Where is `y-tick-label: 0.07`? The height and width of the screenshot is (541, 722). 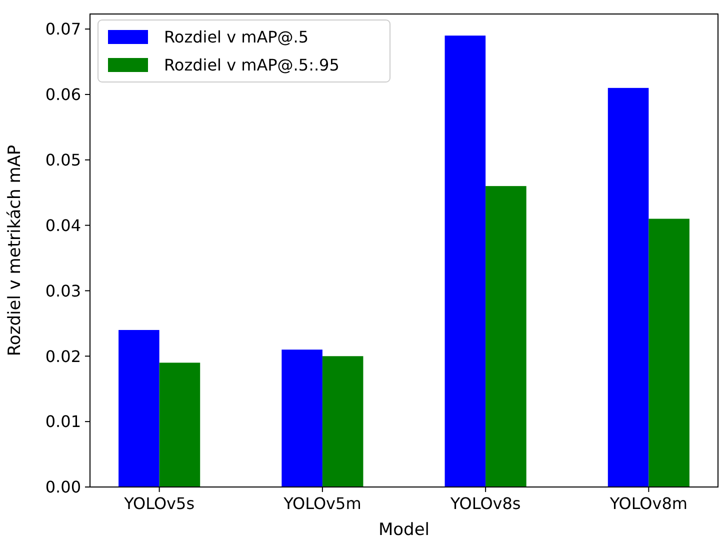
y-tick-label: 0.07 is located at coordinates (63, 29).